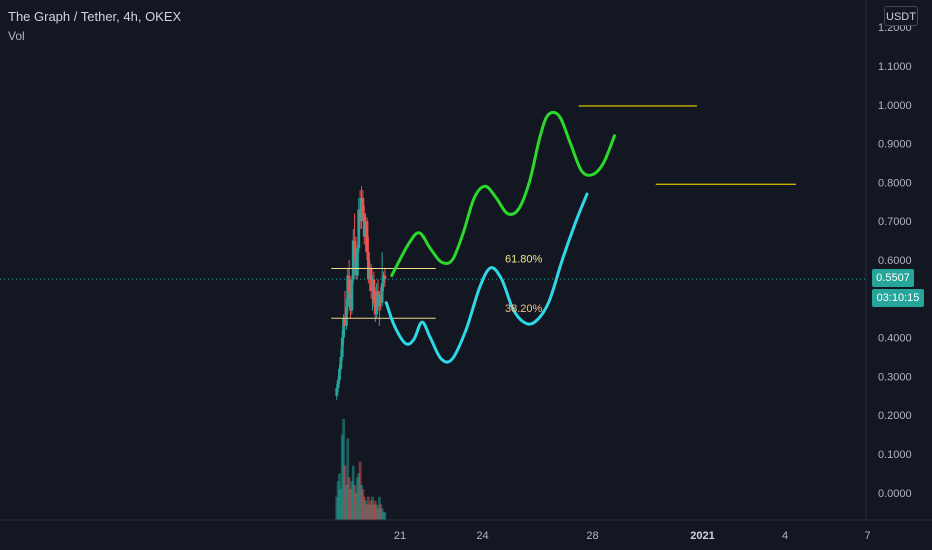 This screenshot has height=550, width=932. What do you see at coordinates (895, 67) in the screenshot?
I see `price-tick-label: 1.1000` at bounding box center [895, 67].